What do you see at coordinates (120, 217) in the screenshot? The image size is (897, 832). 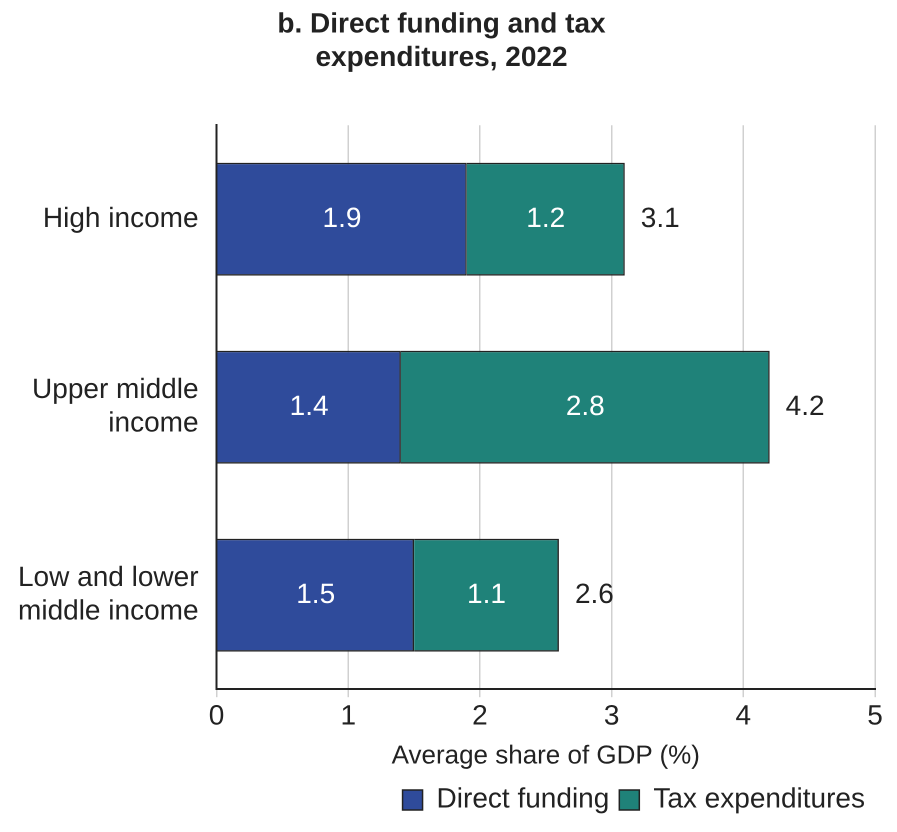 I see `y-tick-label: High income` at bounding box center [120, 217].